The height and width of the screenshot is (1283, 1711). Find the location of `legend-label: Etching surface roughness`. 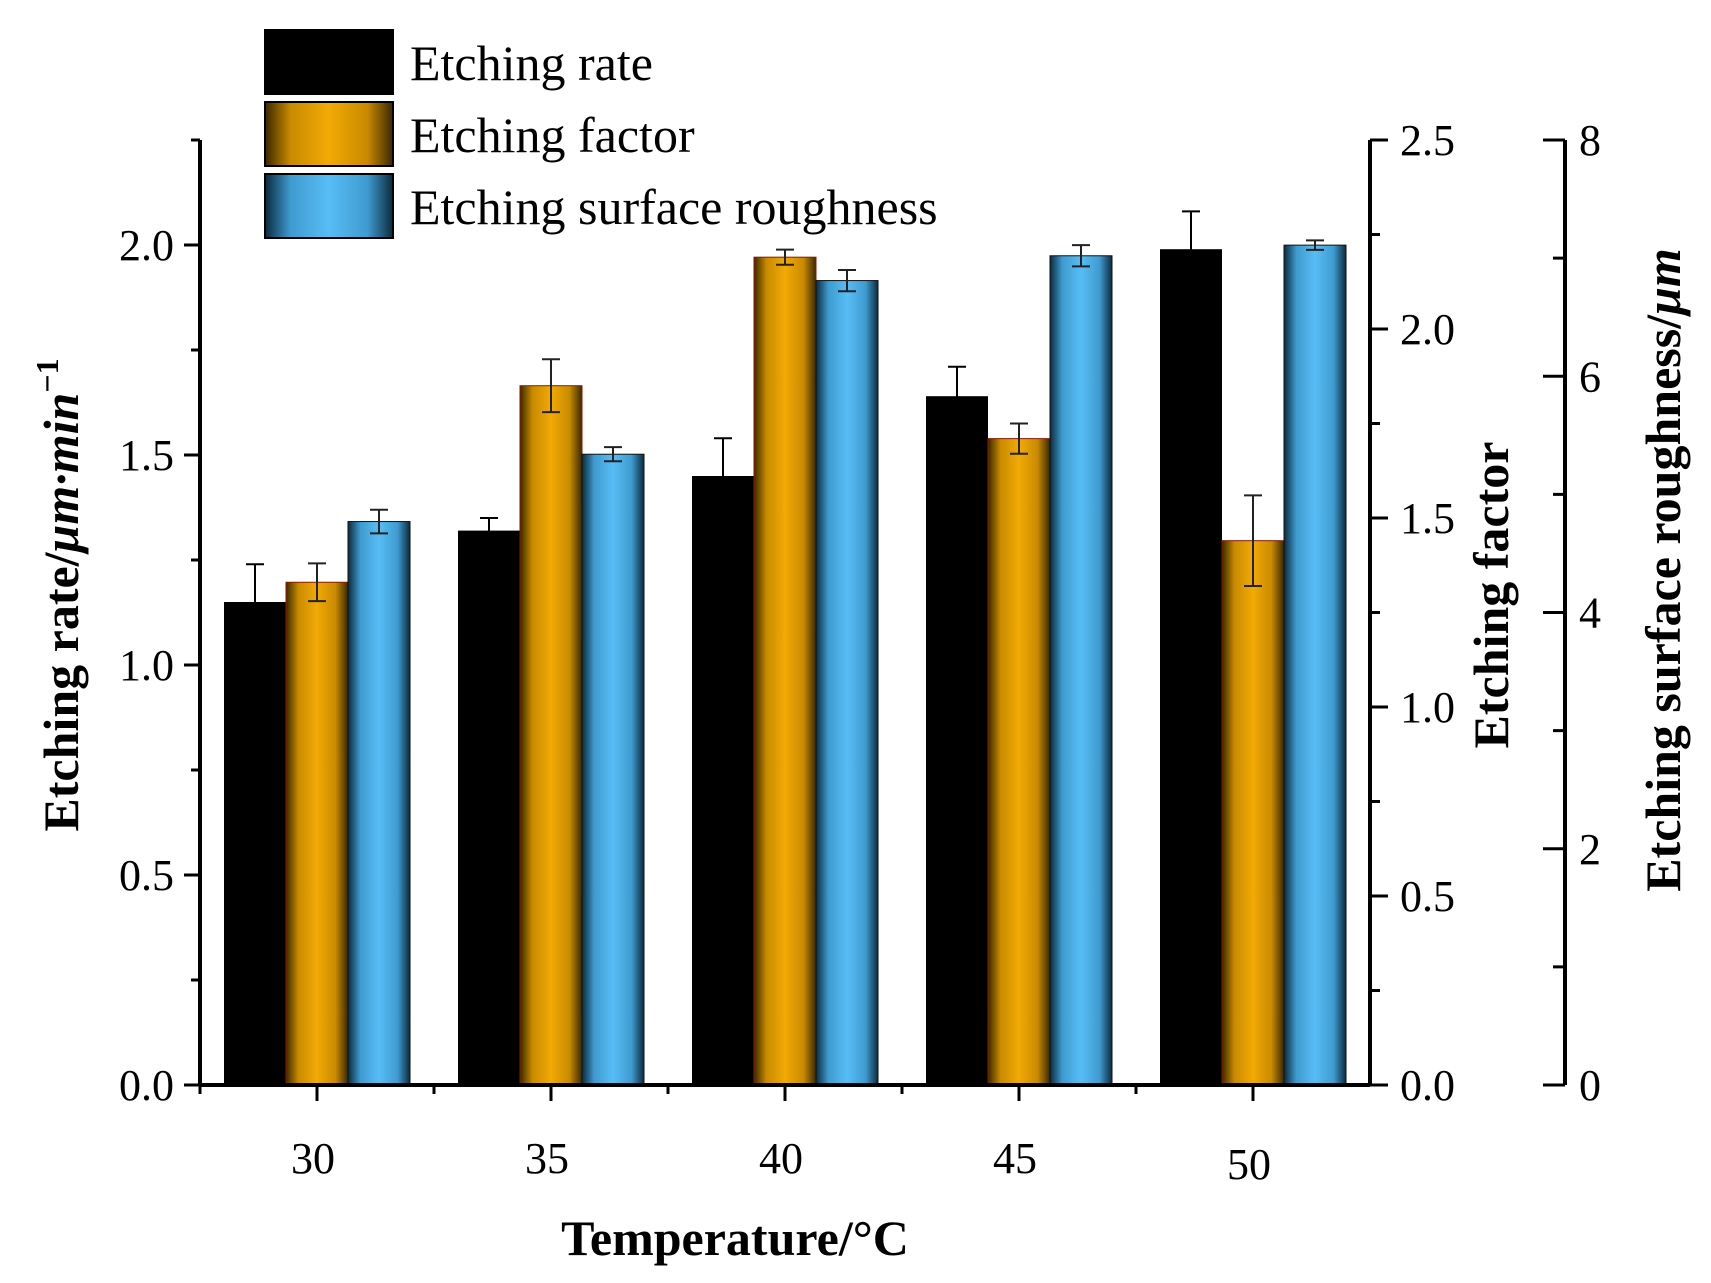

legend-label: Etching surface roughness is located at coordinates (674, 207).